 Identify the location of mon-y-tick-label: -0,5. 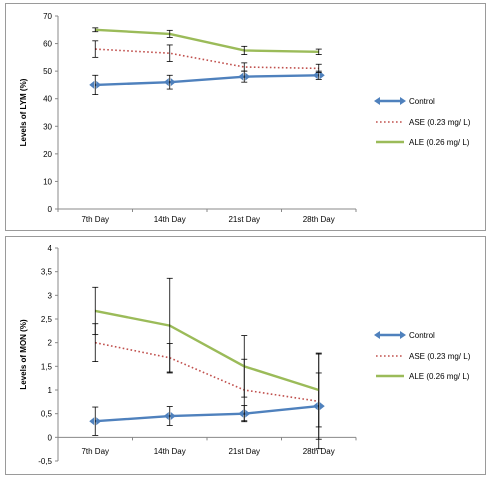
(45, 461).